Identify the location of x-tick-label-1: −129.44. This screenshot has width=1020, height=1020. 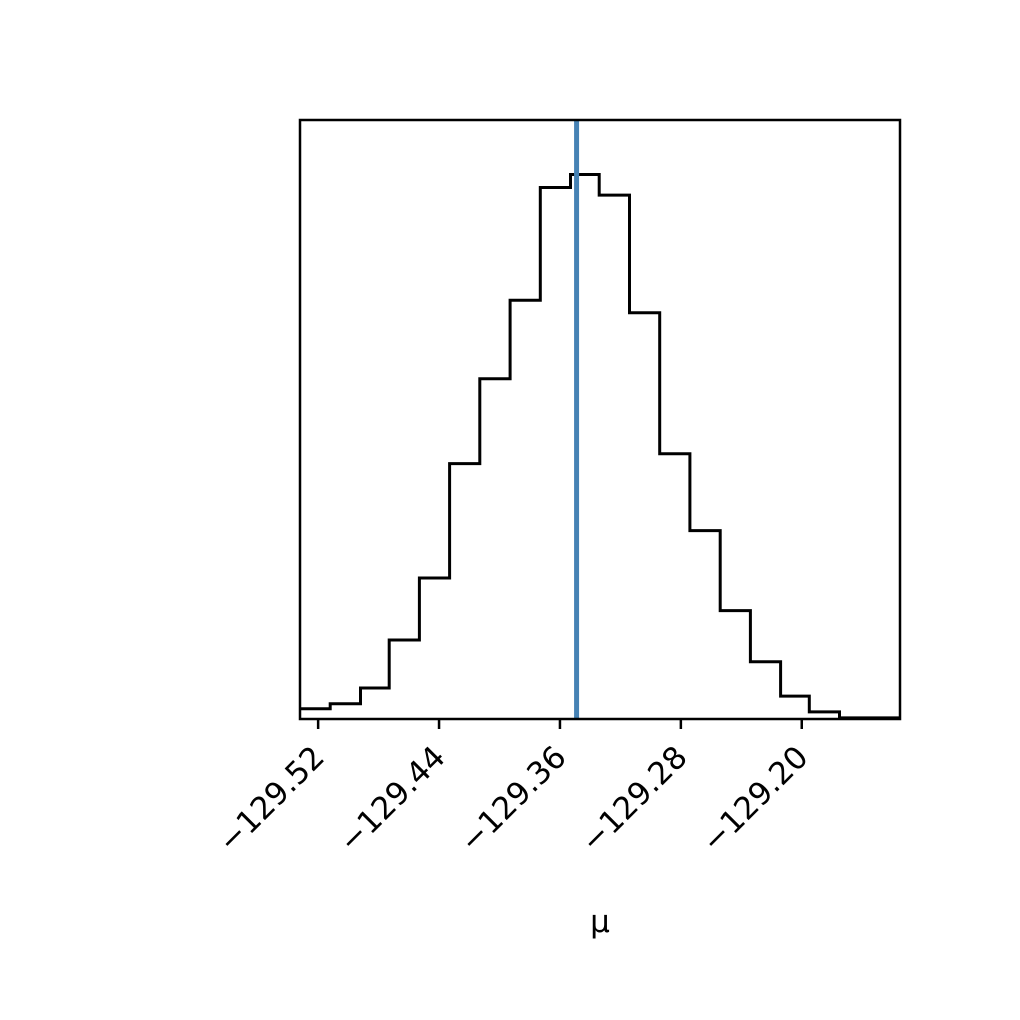
(392, 799).